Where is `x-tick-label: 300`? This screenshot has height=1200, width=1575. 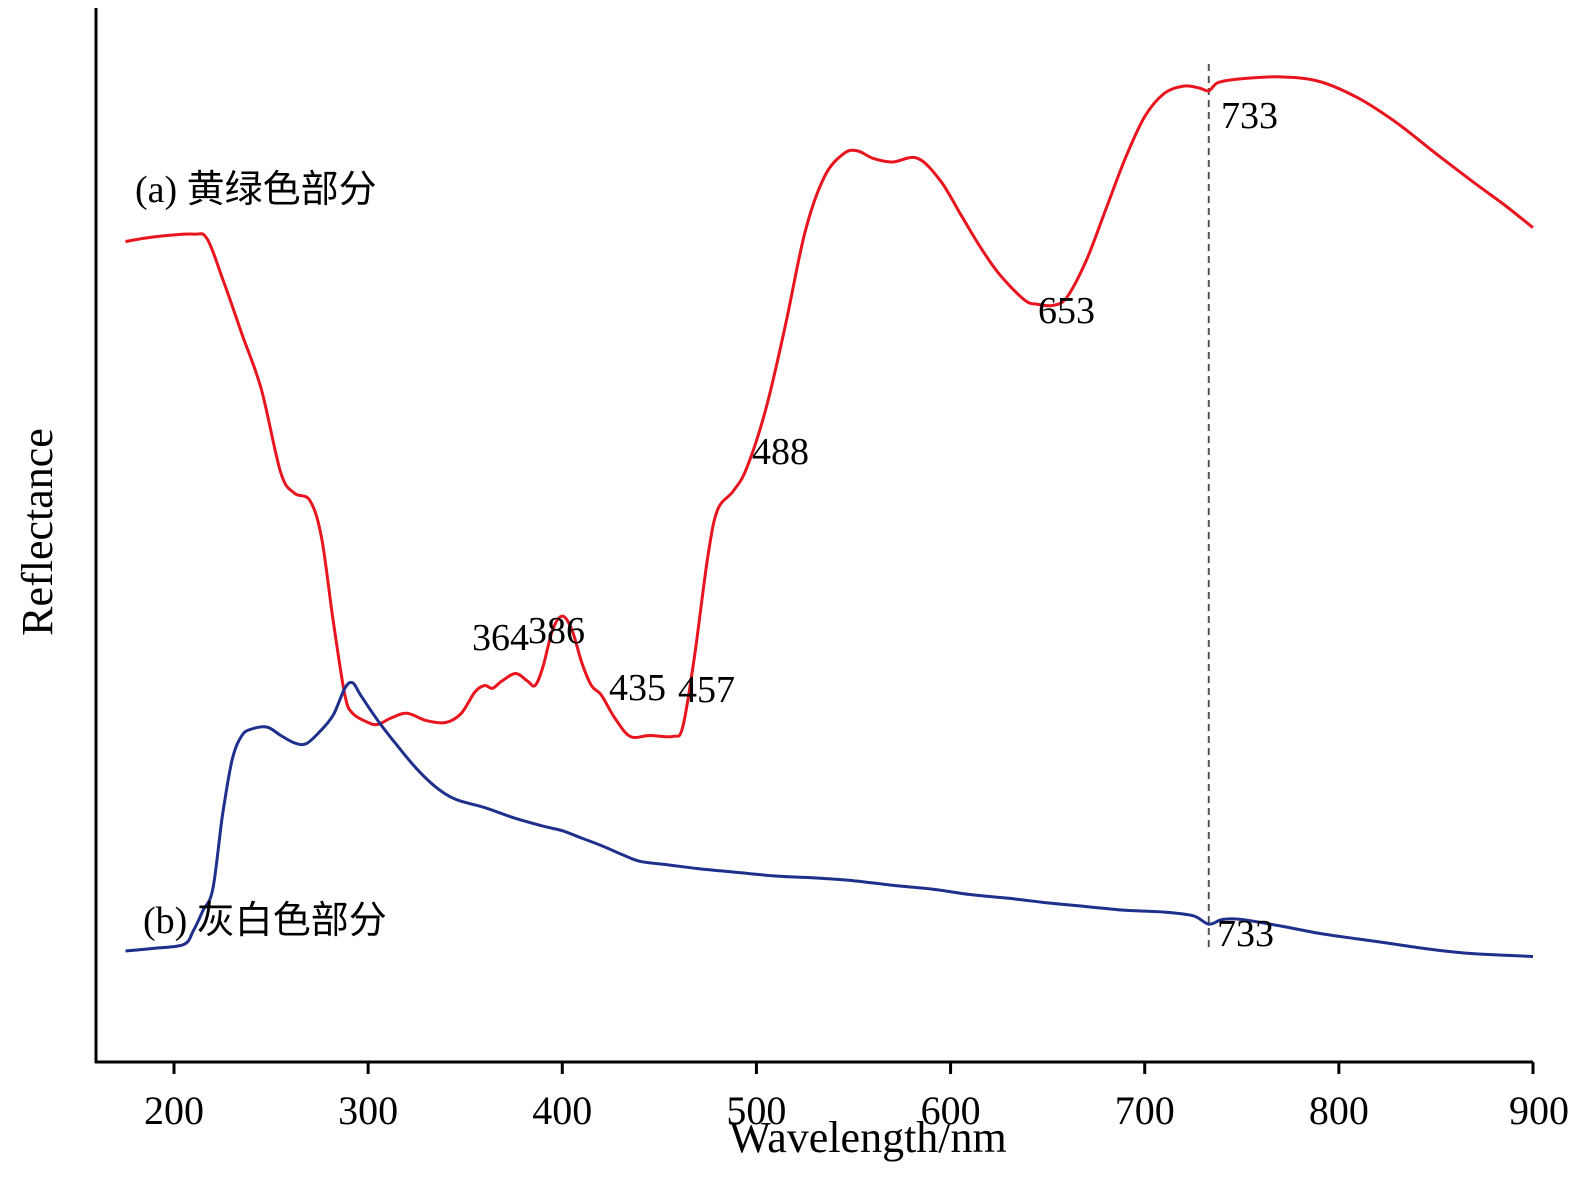
x-tick-label: 300 is located at coordinates (368, 1110).